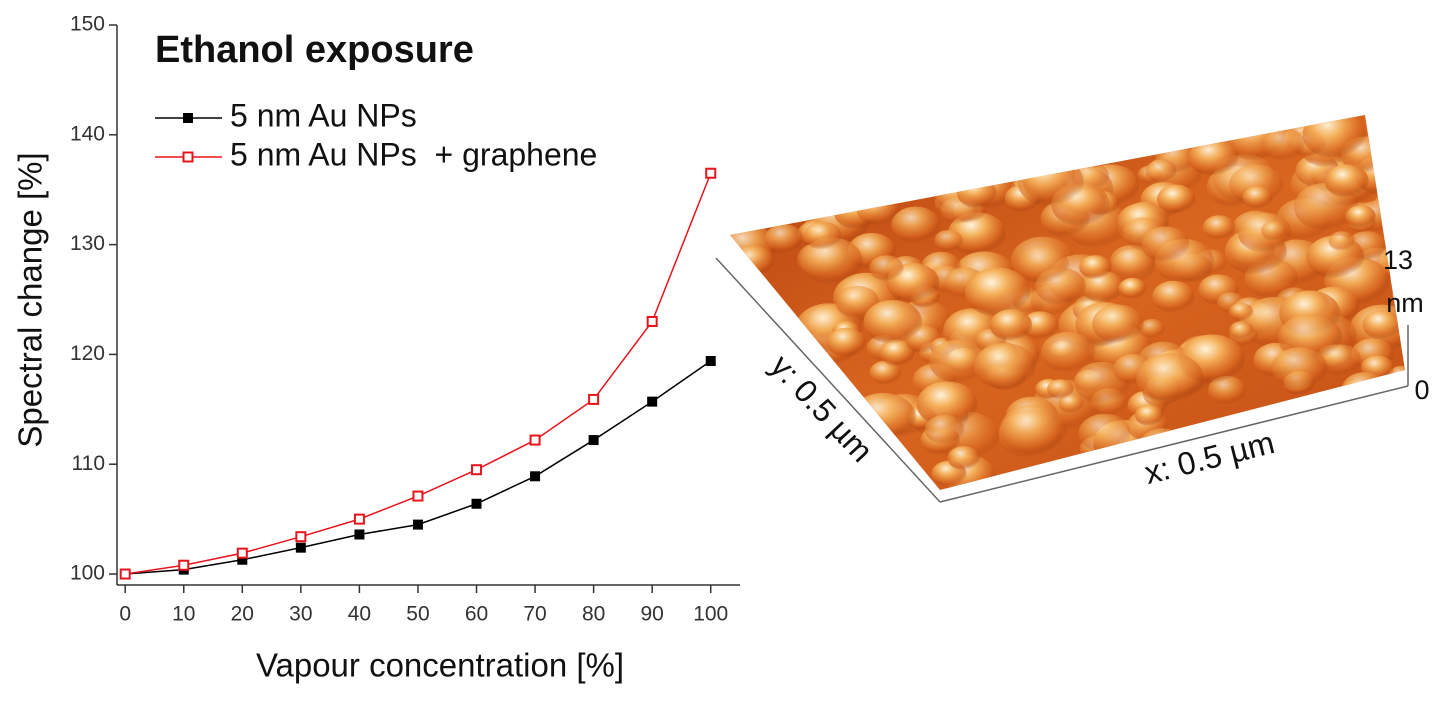 Image resolution: width=1448 pixels, height=719 pixels. I want to click on afm-scale-unit: nm, so click(1405, 303).